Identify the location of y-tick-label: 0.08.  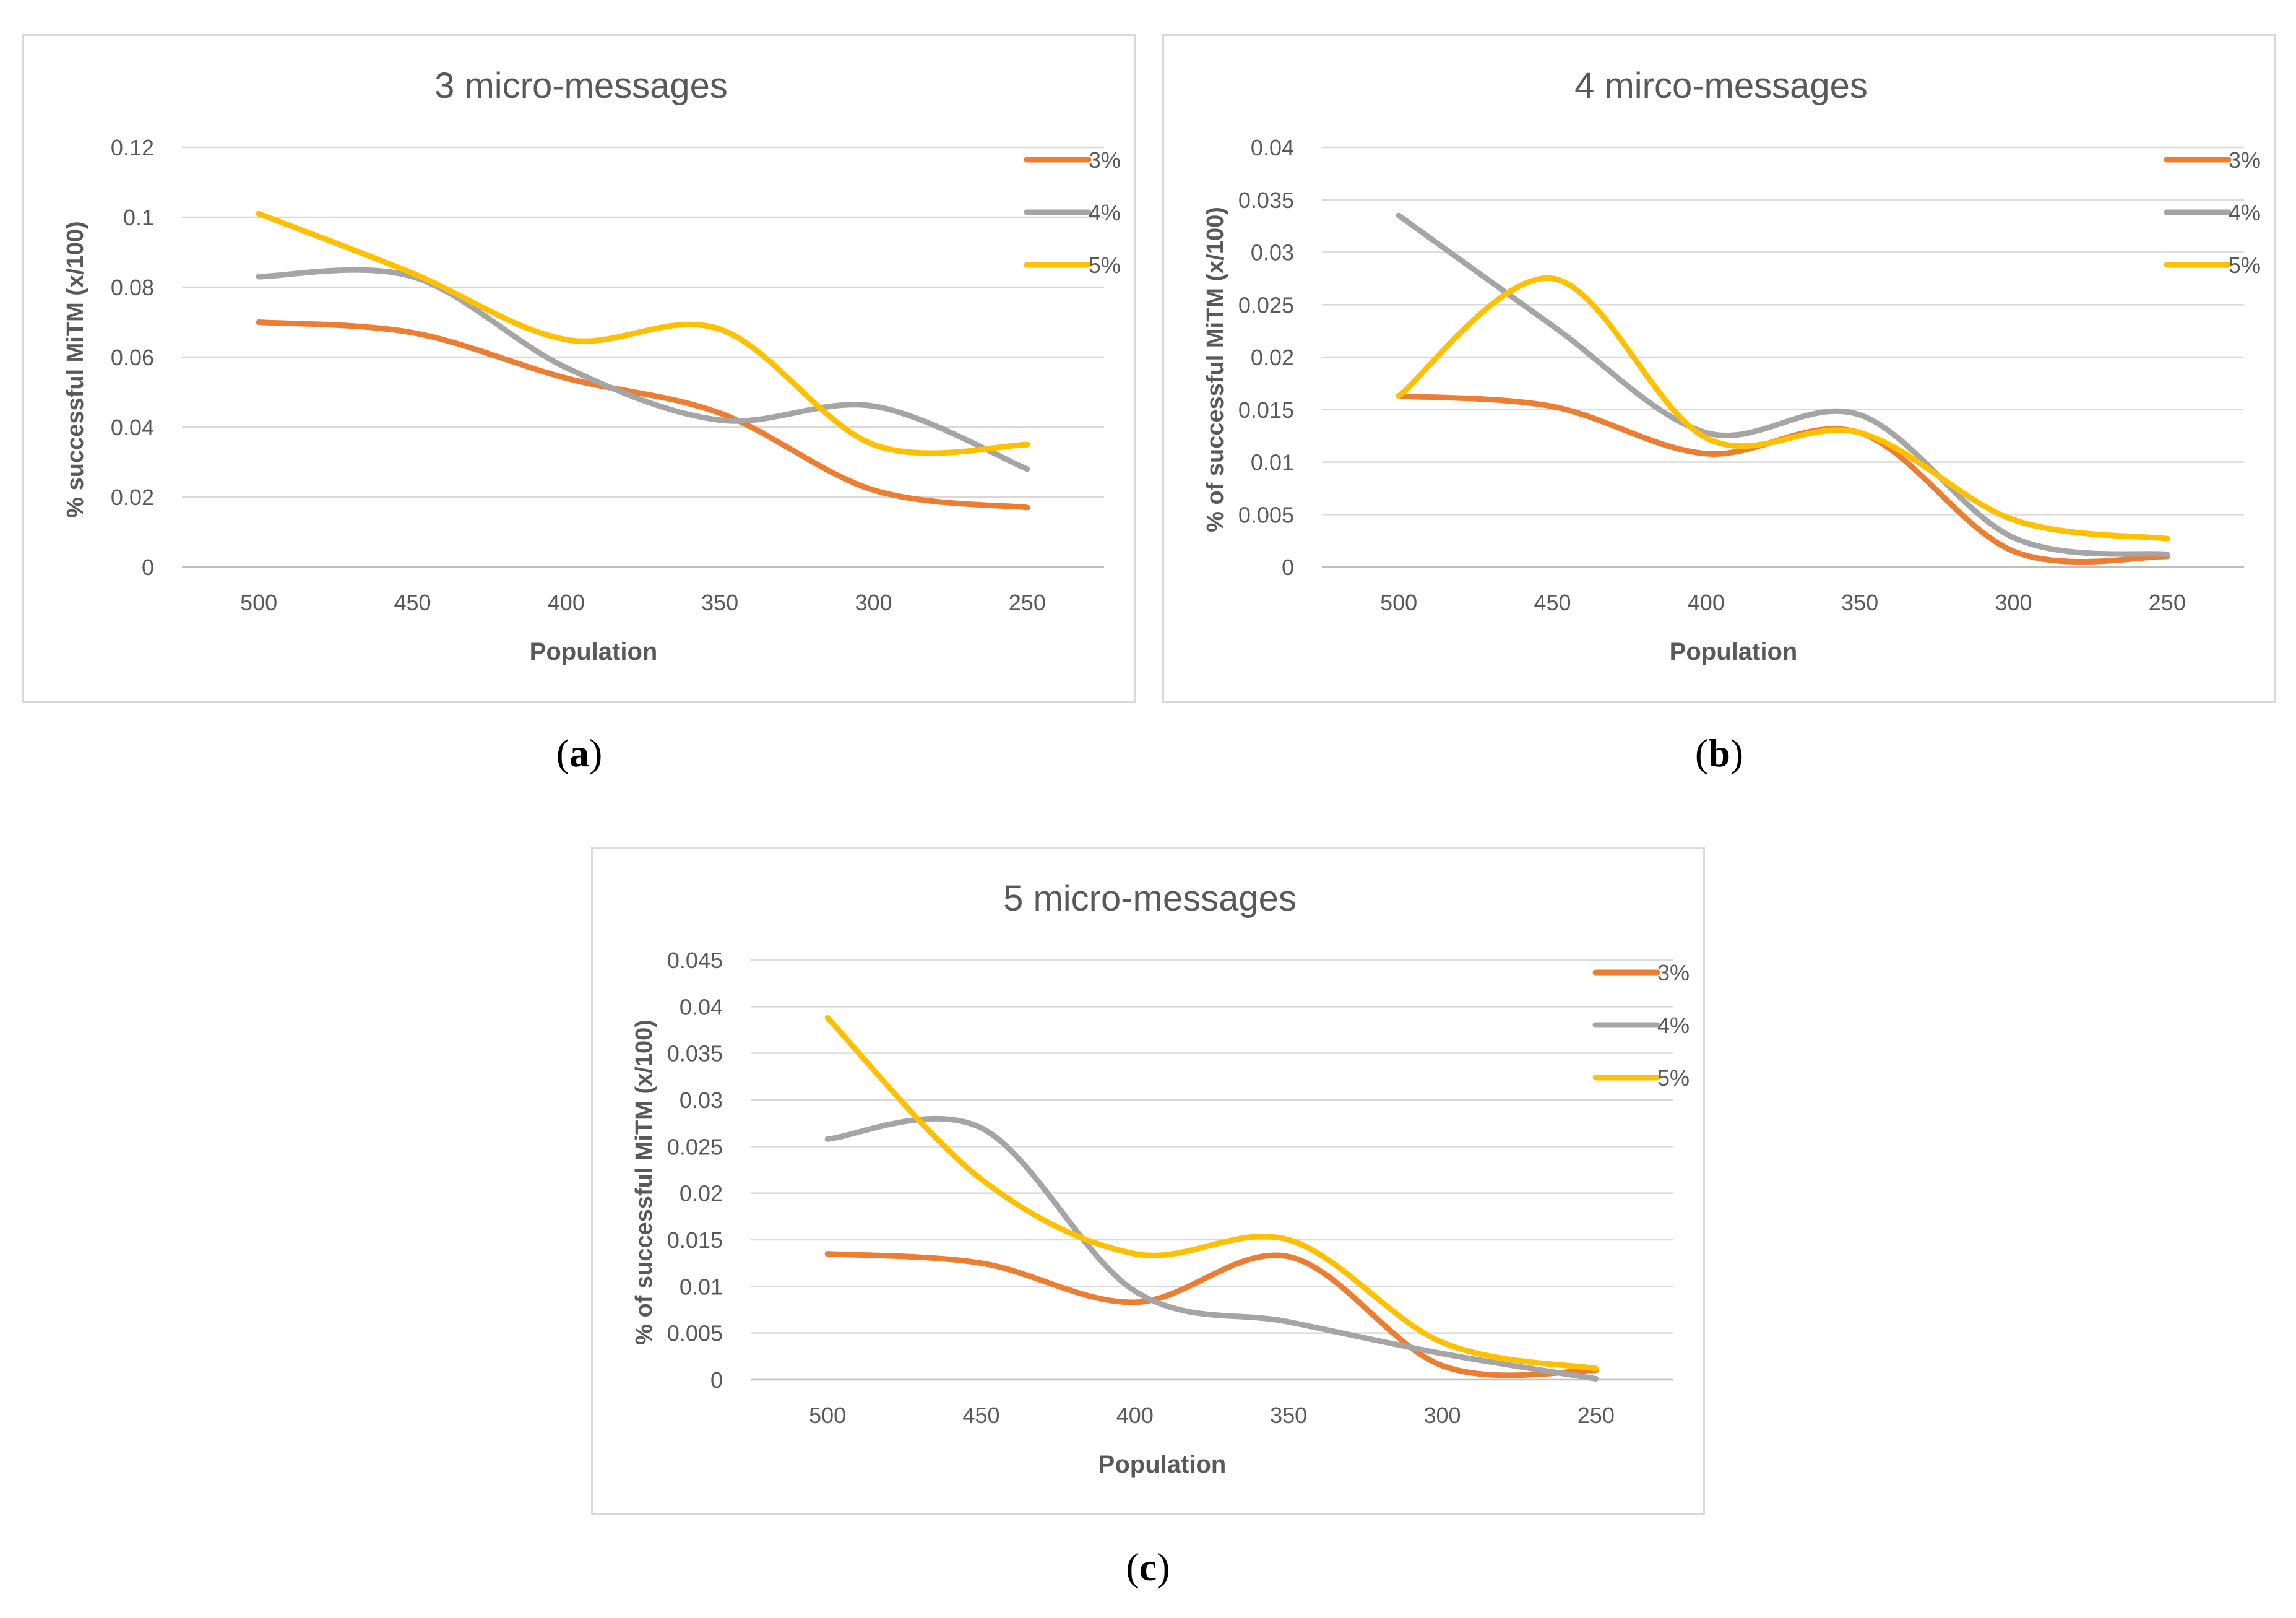
(132, 287).